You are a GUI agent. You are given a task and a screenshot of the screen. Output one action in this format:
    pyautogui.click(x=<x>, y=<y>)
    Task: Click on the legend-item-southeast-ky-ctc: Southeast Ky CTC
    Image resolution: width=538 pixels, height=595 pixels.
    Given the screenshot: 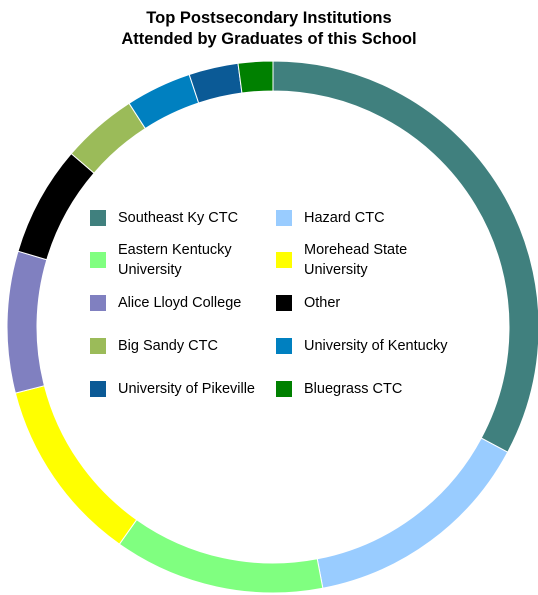 What is the action you would take?
    pyautogui.click(x=179, y=218)
    